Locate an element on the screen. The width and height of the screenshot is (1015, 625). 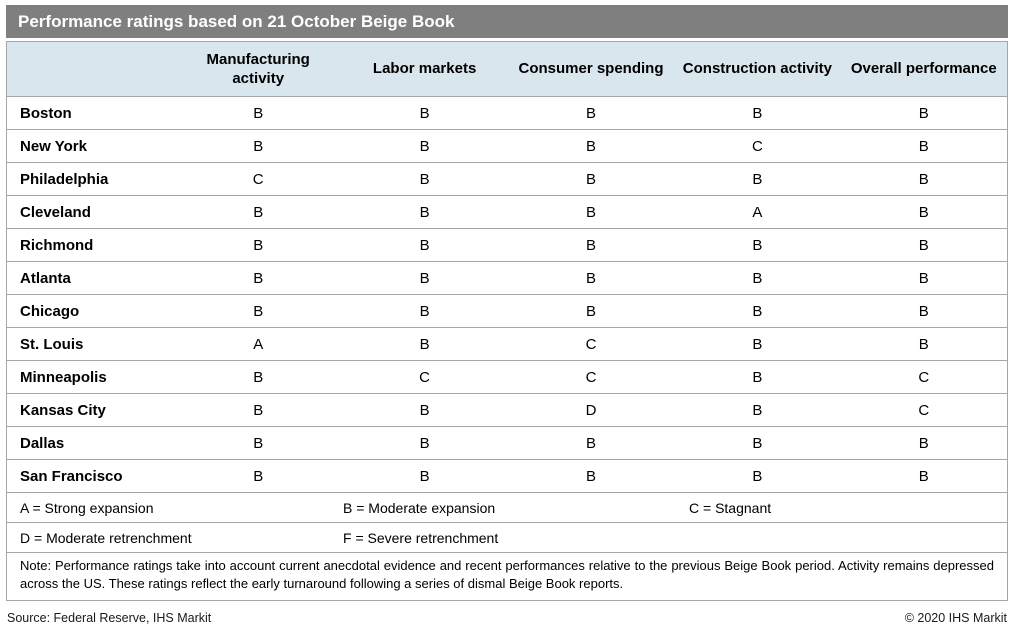
column-header-overall: Overall performance is located at coordinates (923, 69).